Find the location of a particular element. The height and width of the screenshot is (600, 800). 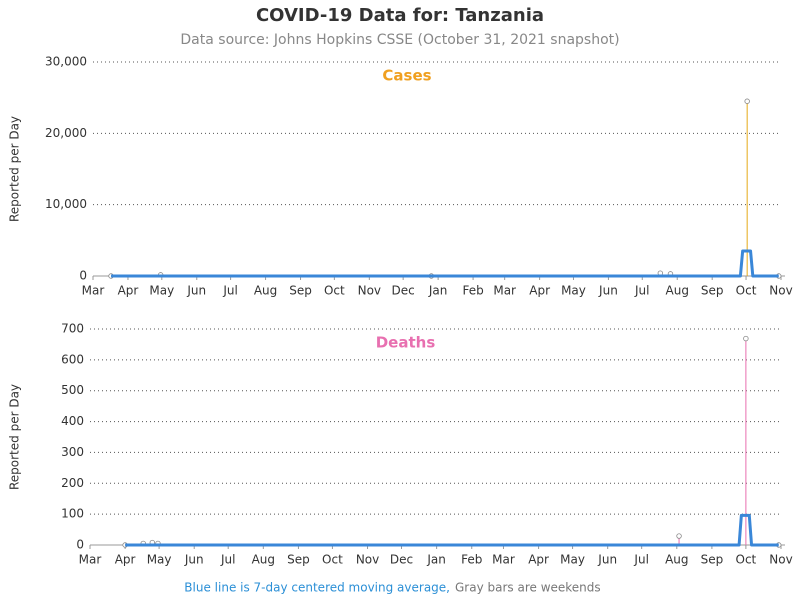

y-tick-label: 200 is located at coordinates (72, 483).